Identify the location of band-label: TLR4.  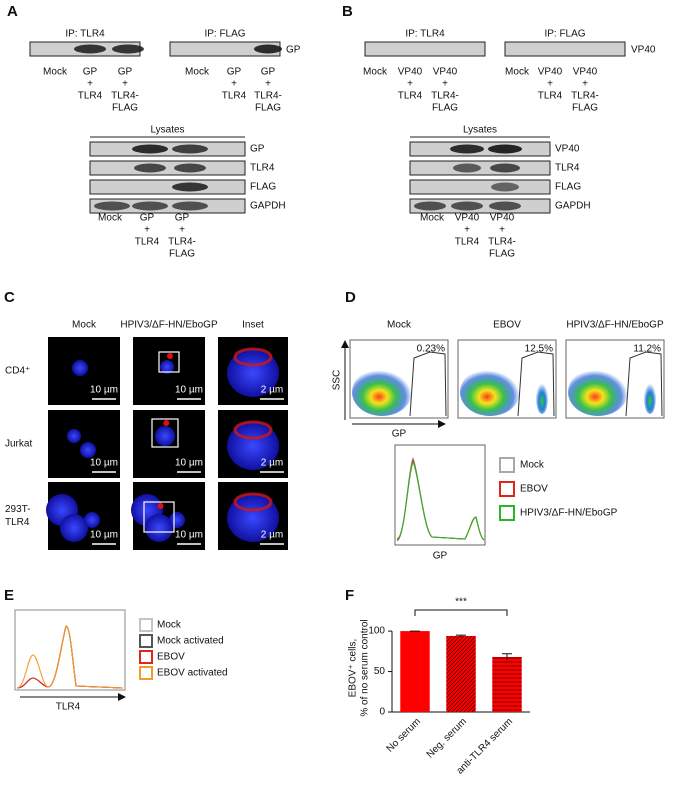
(567, 168).